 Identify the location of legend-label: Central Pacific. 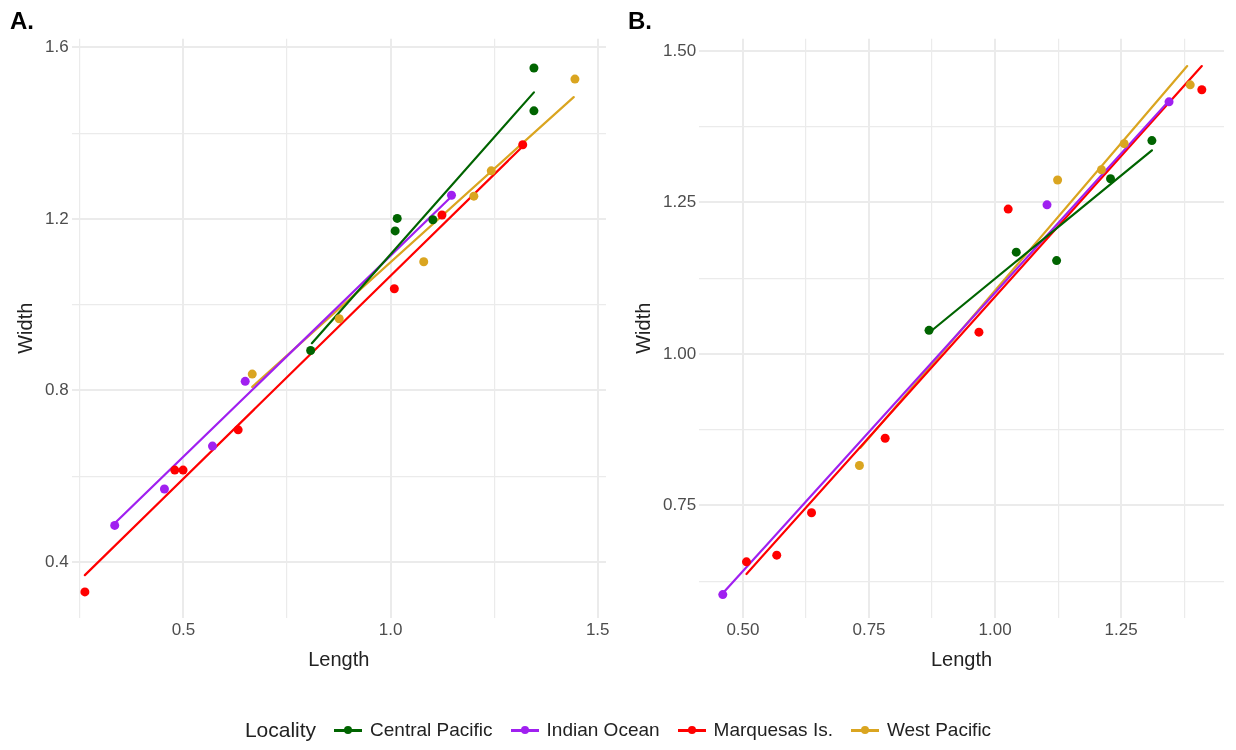
(431, 730).